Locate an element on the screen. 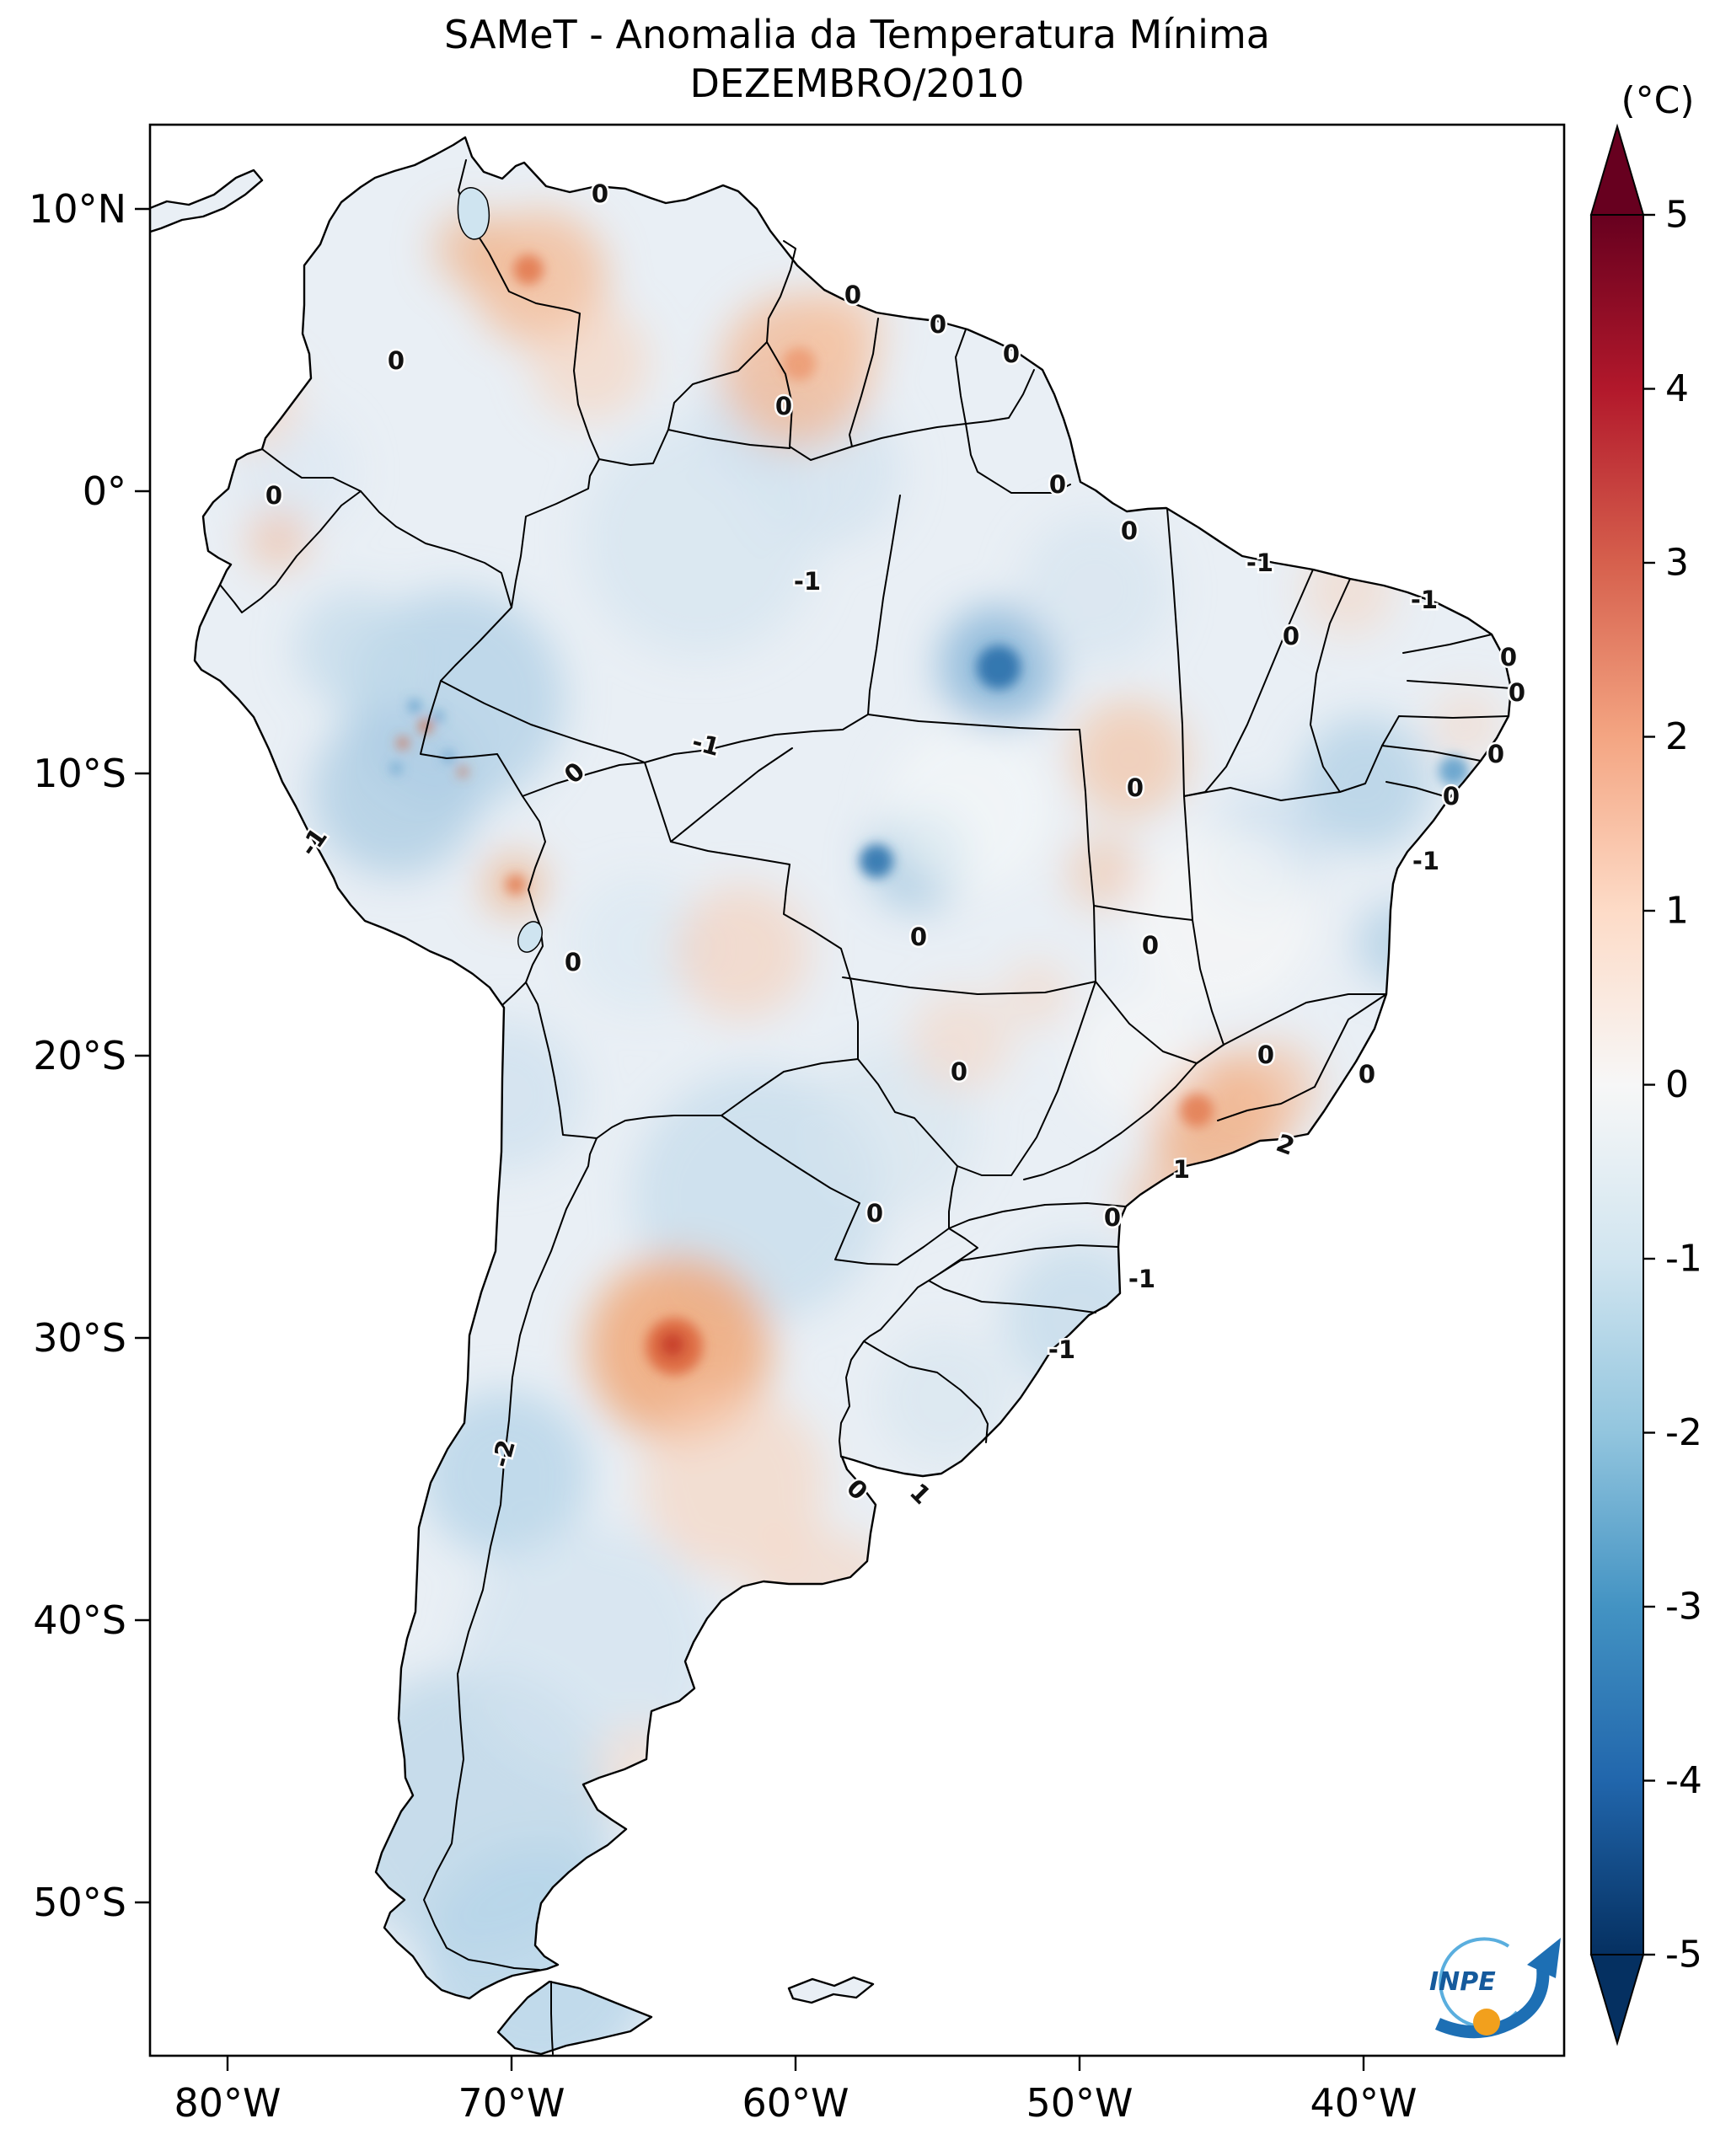 The height and width of the screenshot is (2156, 1731). longitude-axis: 80°W 70°W 60°W 50°W 40°W is located at coordinates (795, 2091).